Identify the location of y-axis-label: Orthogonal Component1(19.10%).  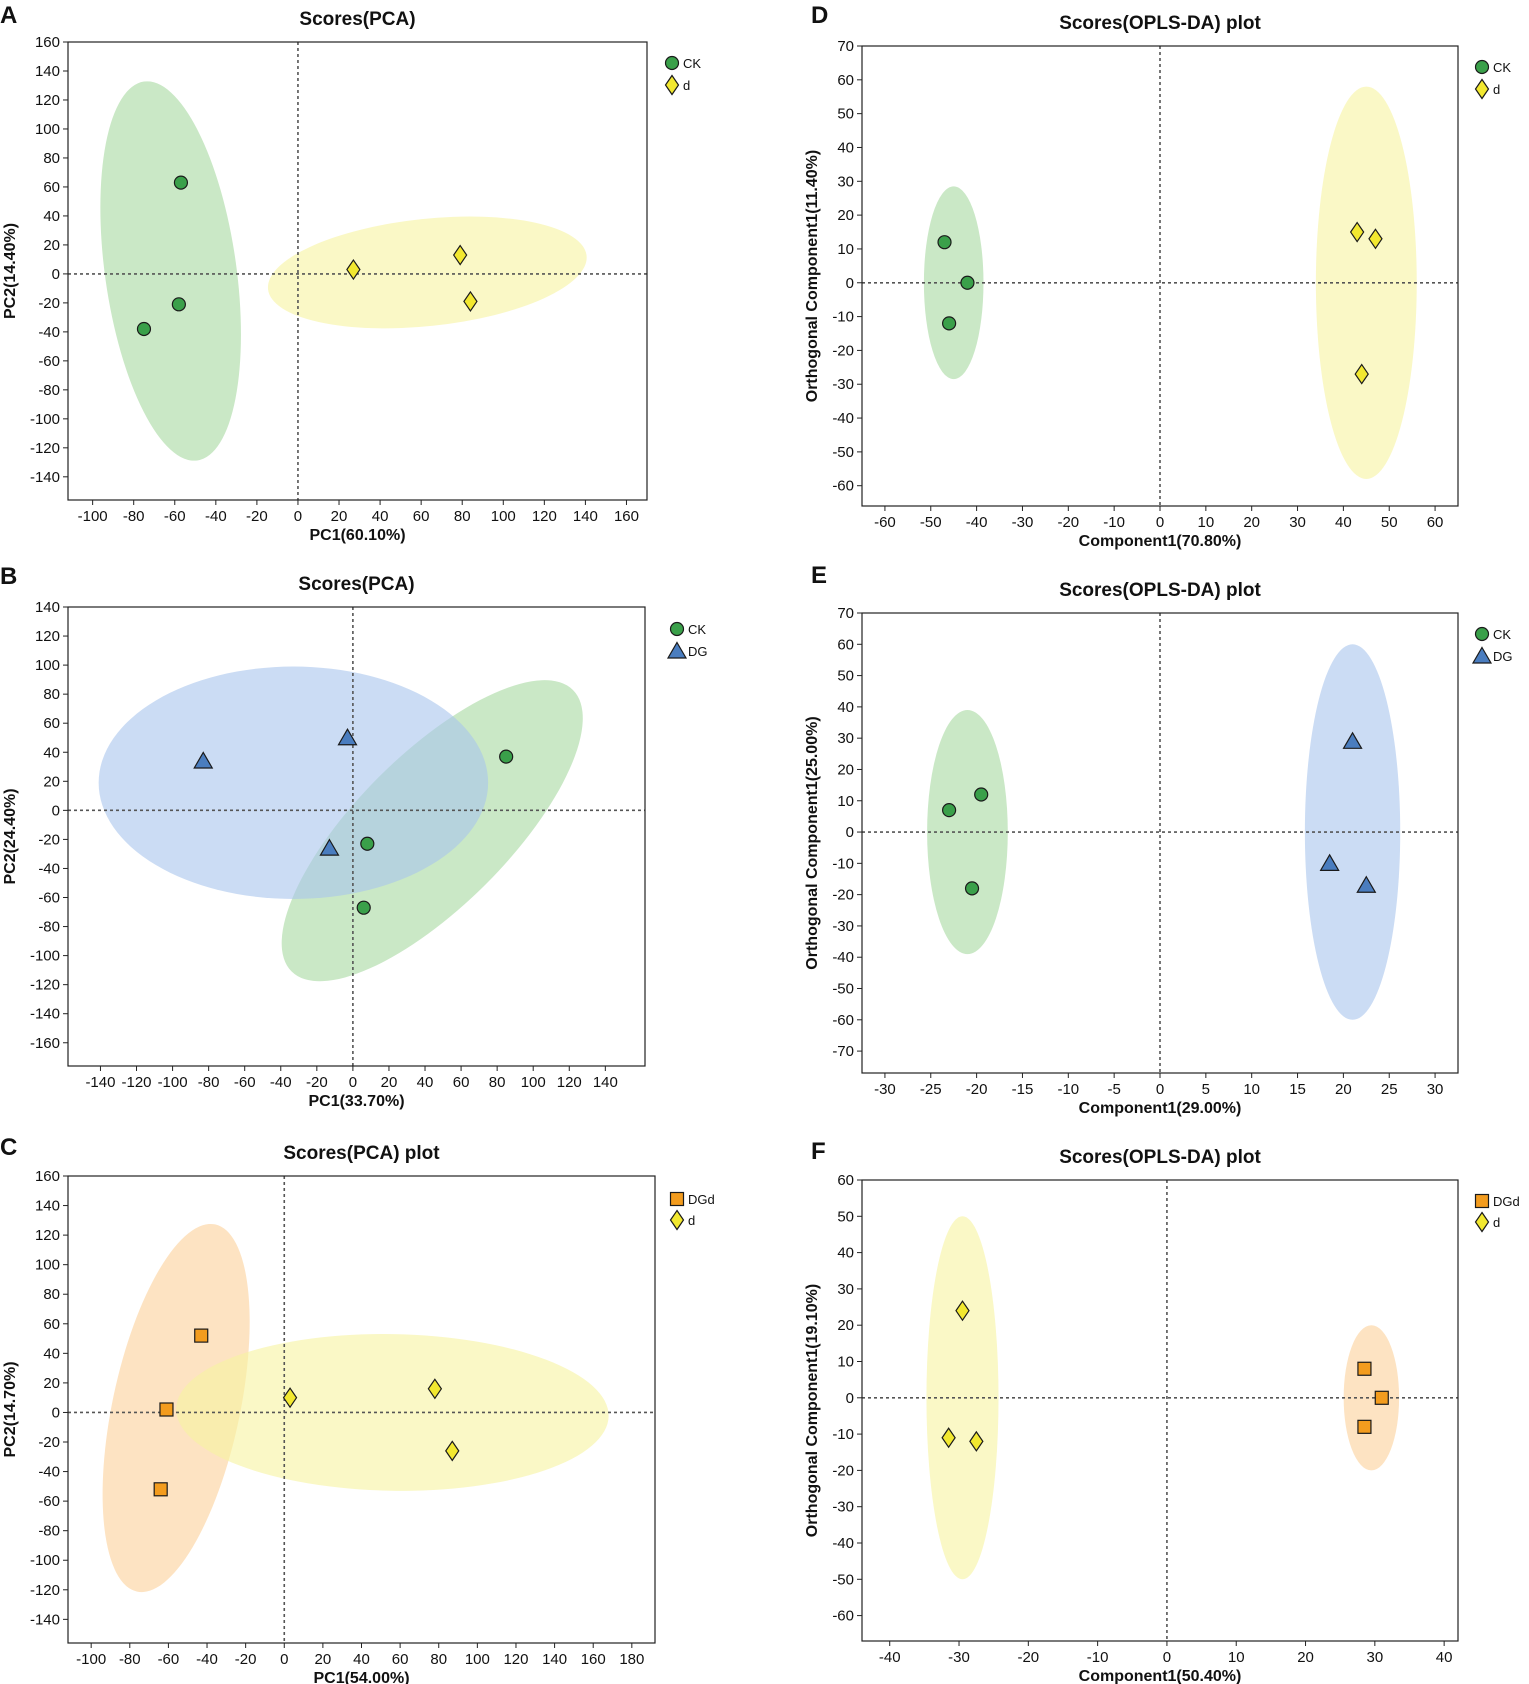
(812, 1410).